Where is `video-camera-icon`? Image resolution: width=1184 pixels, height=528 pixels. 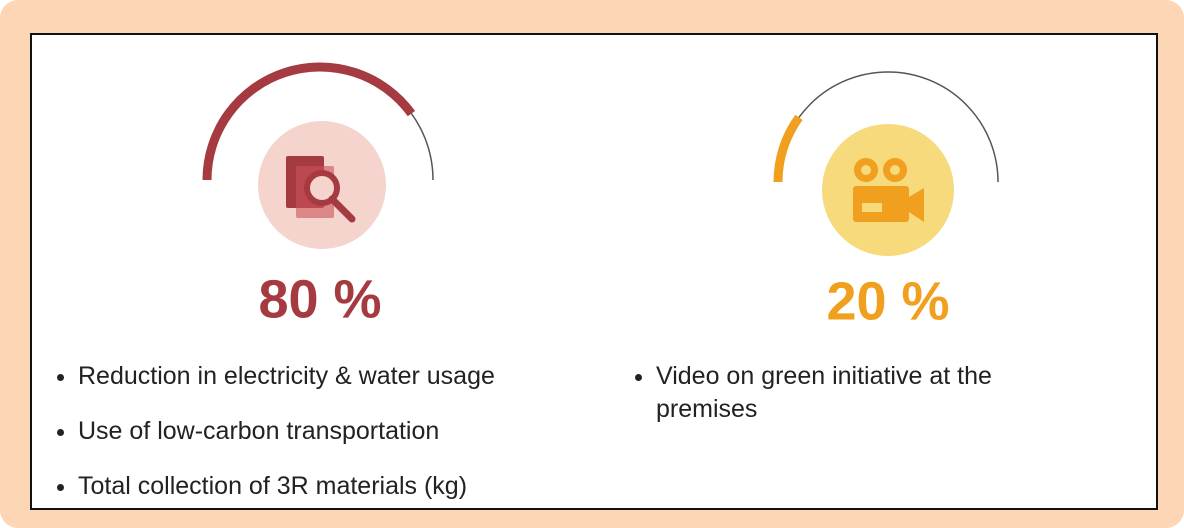
video-camera-icon is located at coordinates (888, 190).